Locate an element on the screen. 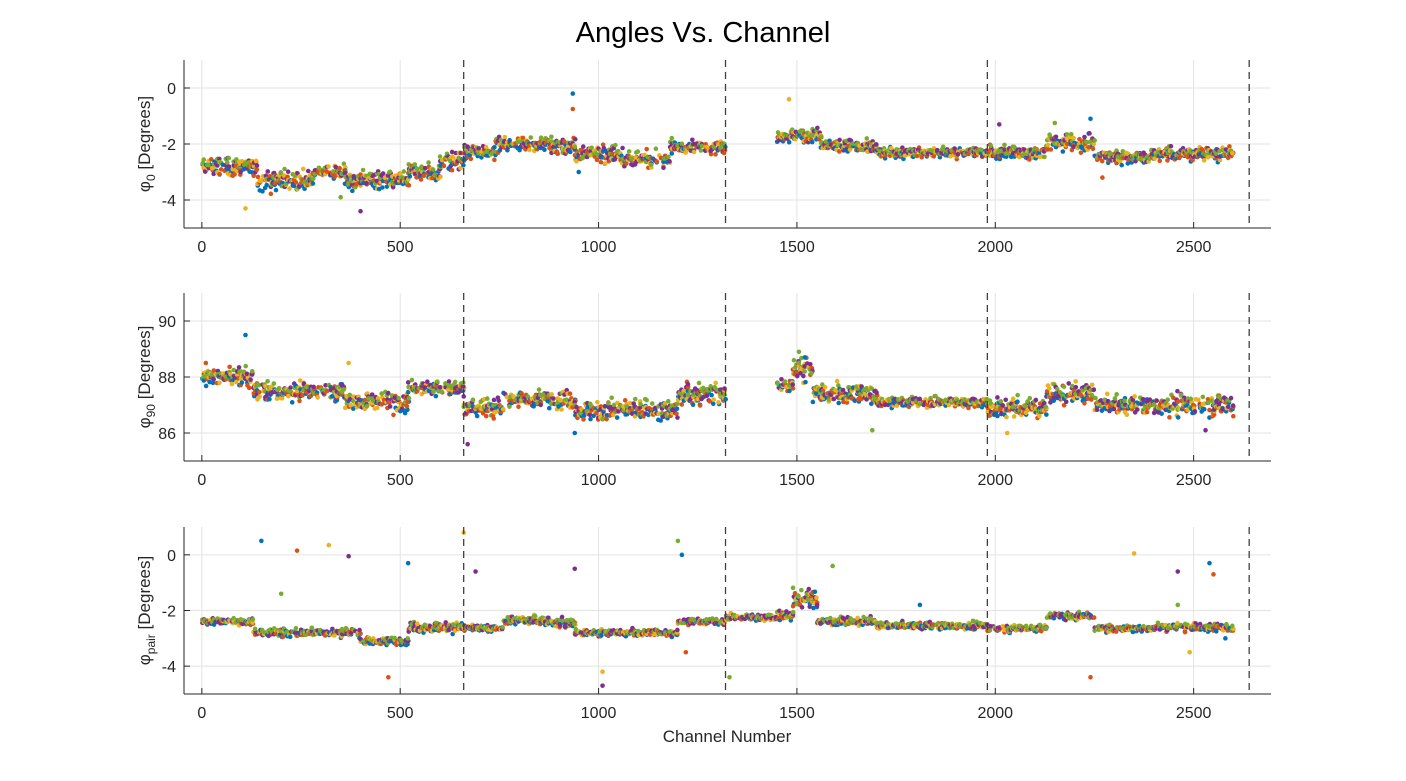  x-tick-label: 500 is located at coordinates (400, 247).